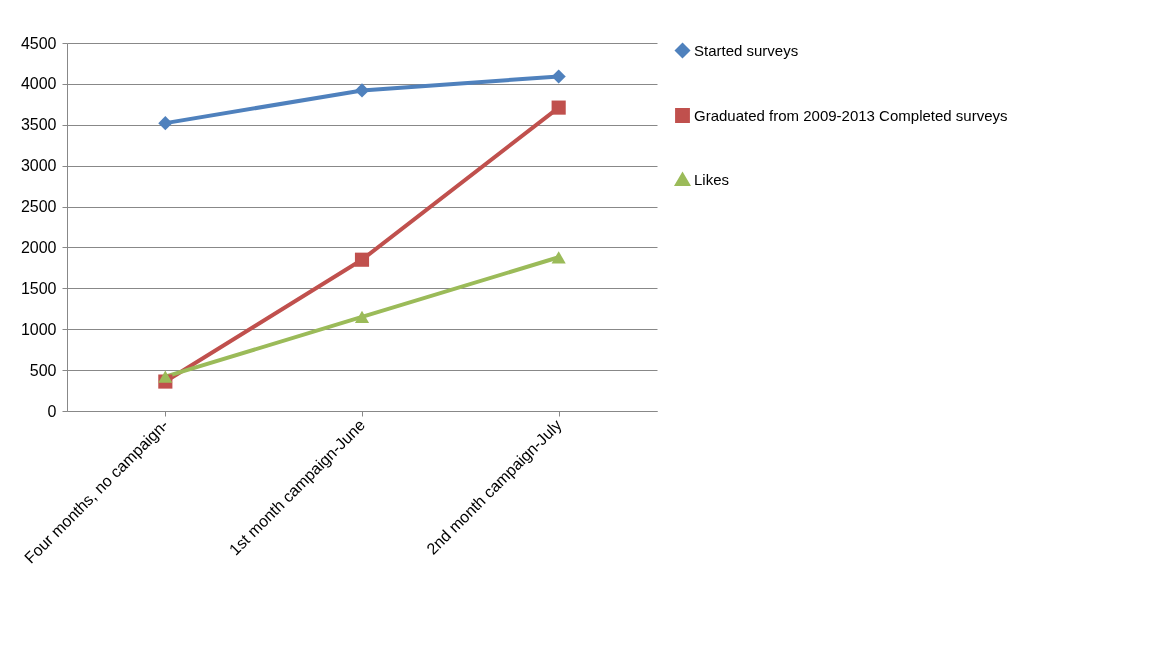 This screenshot has width=1156, height=672. What do you see at coordinates (38, 329) in the screenshot?
I see `y-tick-label: 1000` at bounding box center [38, 329].